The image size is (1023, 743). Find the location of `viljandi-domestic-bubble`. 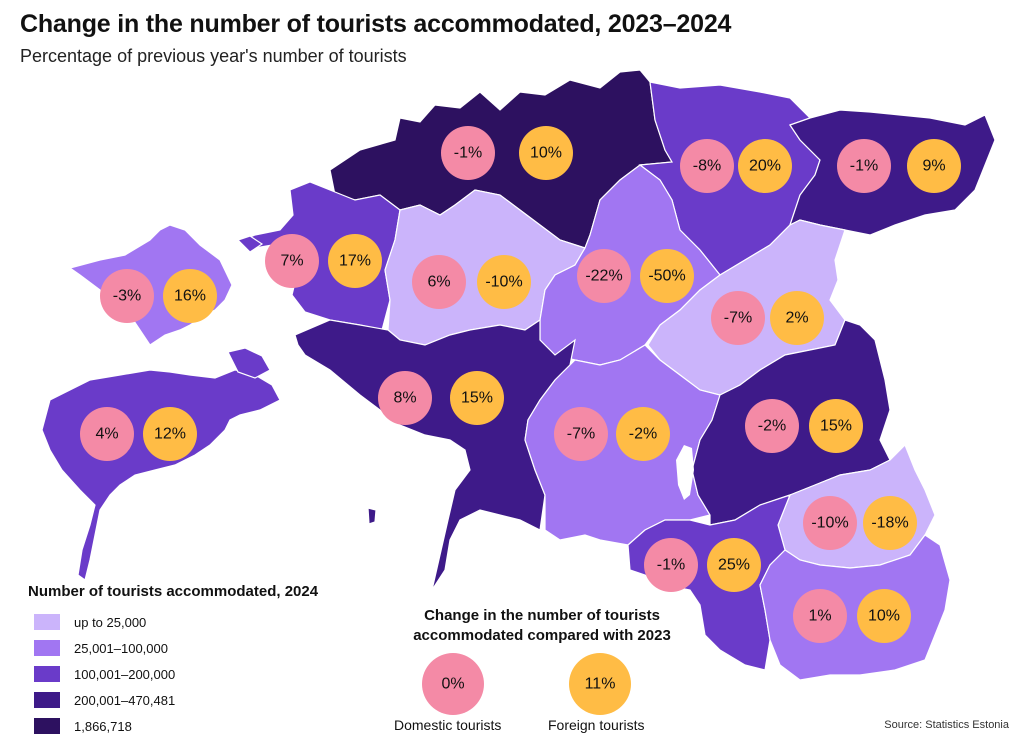

viljandi-domestic-bubble is located at coordinates (581, 434).